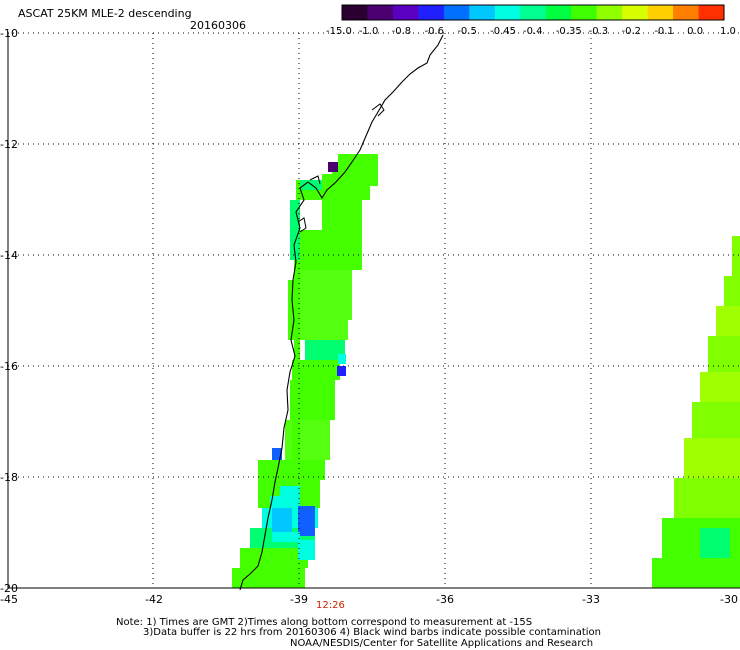  I want to click on colorbar-tick-label: 1.0, so click(728, 31).